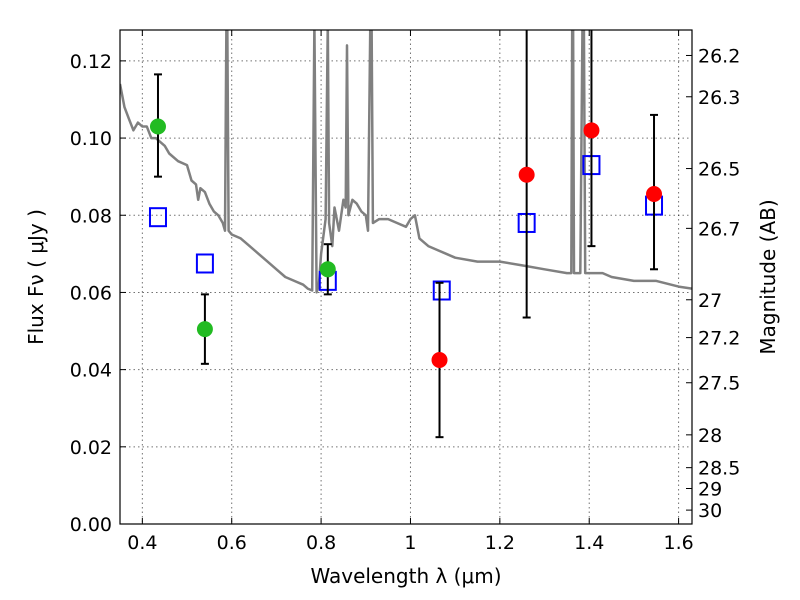 This screenshot has height=600, width=800. I want to click on right-tick-label: 29, so click(710, 489).